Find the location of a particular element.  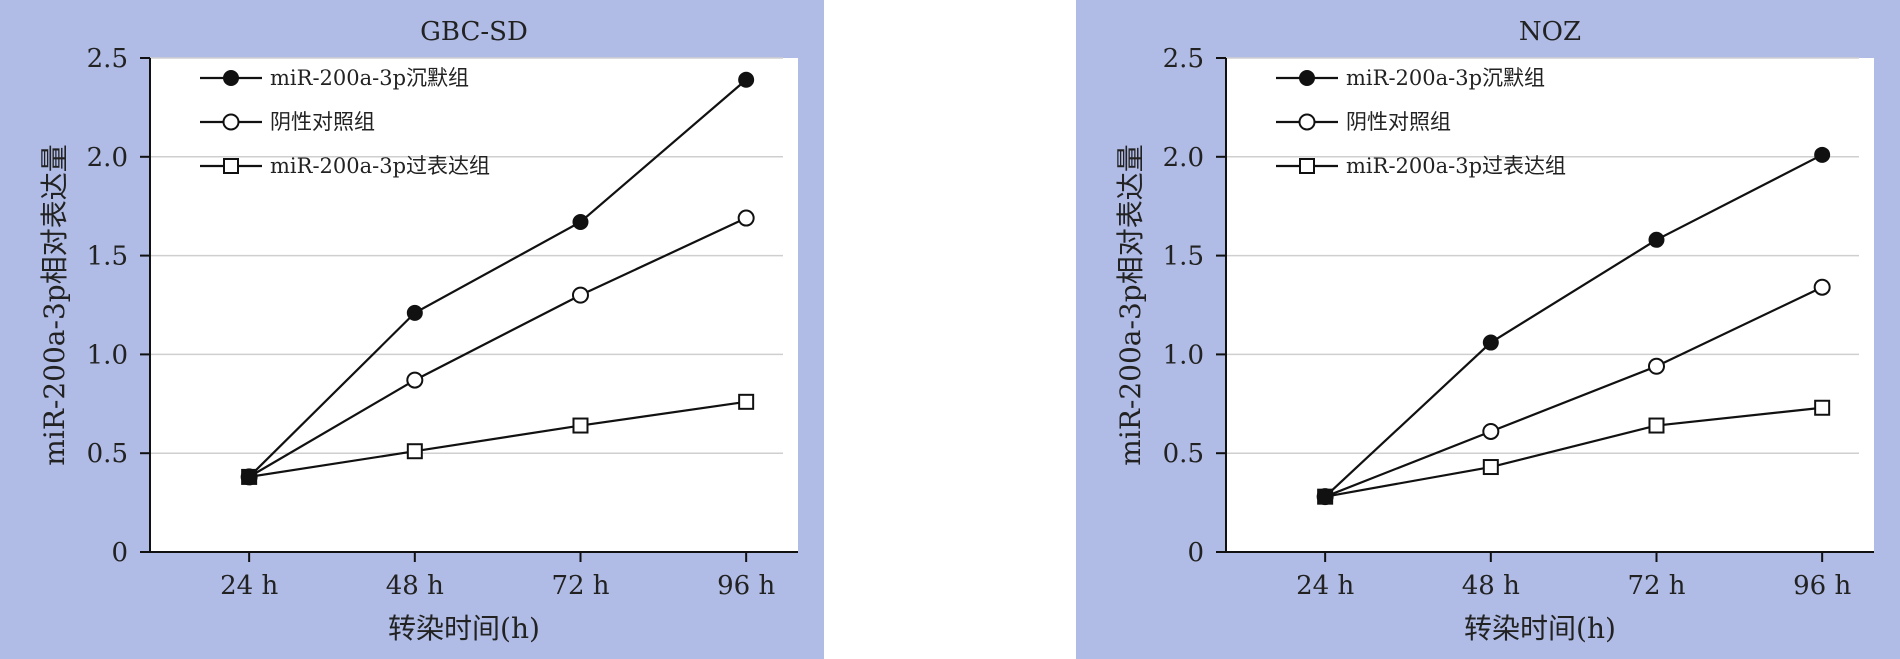

chart-title: NOZ is located at coordinates (1550, 32).